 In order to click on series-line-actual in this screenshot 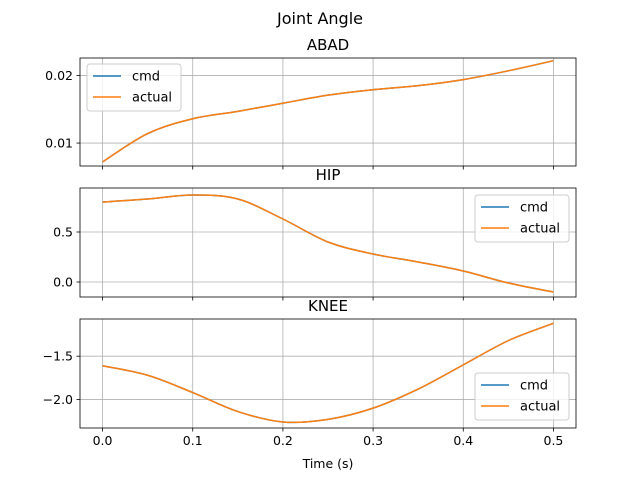, I will do `click(328, 243)`.